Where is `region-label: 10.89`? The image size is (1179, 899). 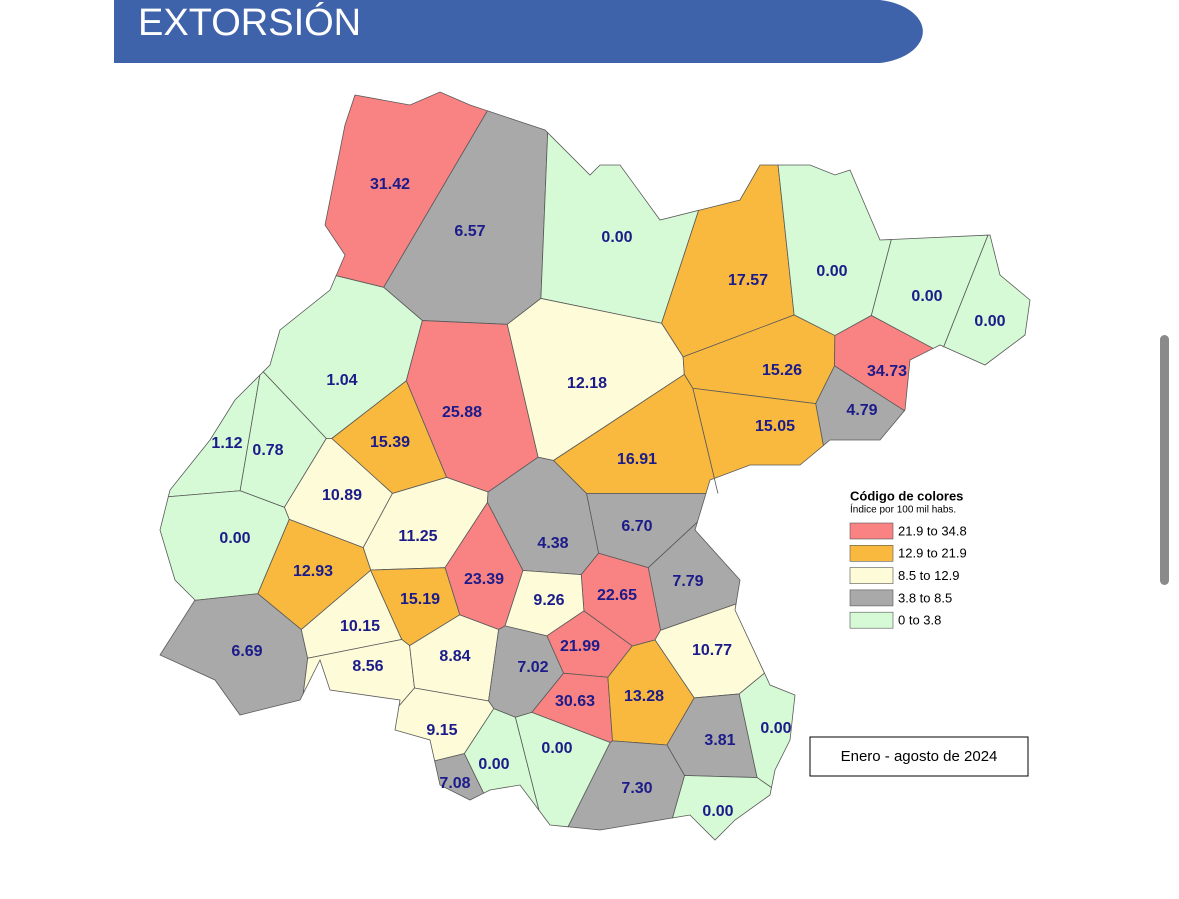
region-label: 10.89 is located at coordinates (342, 495).